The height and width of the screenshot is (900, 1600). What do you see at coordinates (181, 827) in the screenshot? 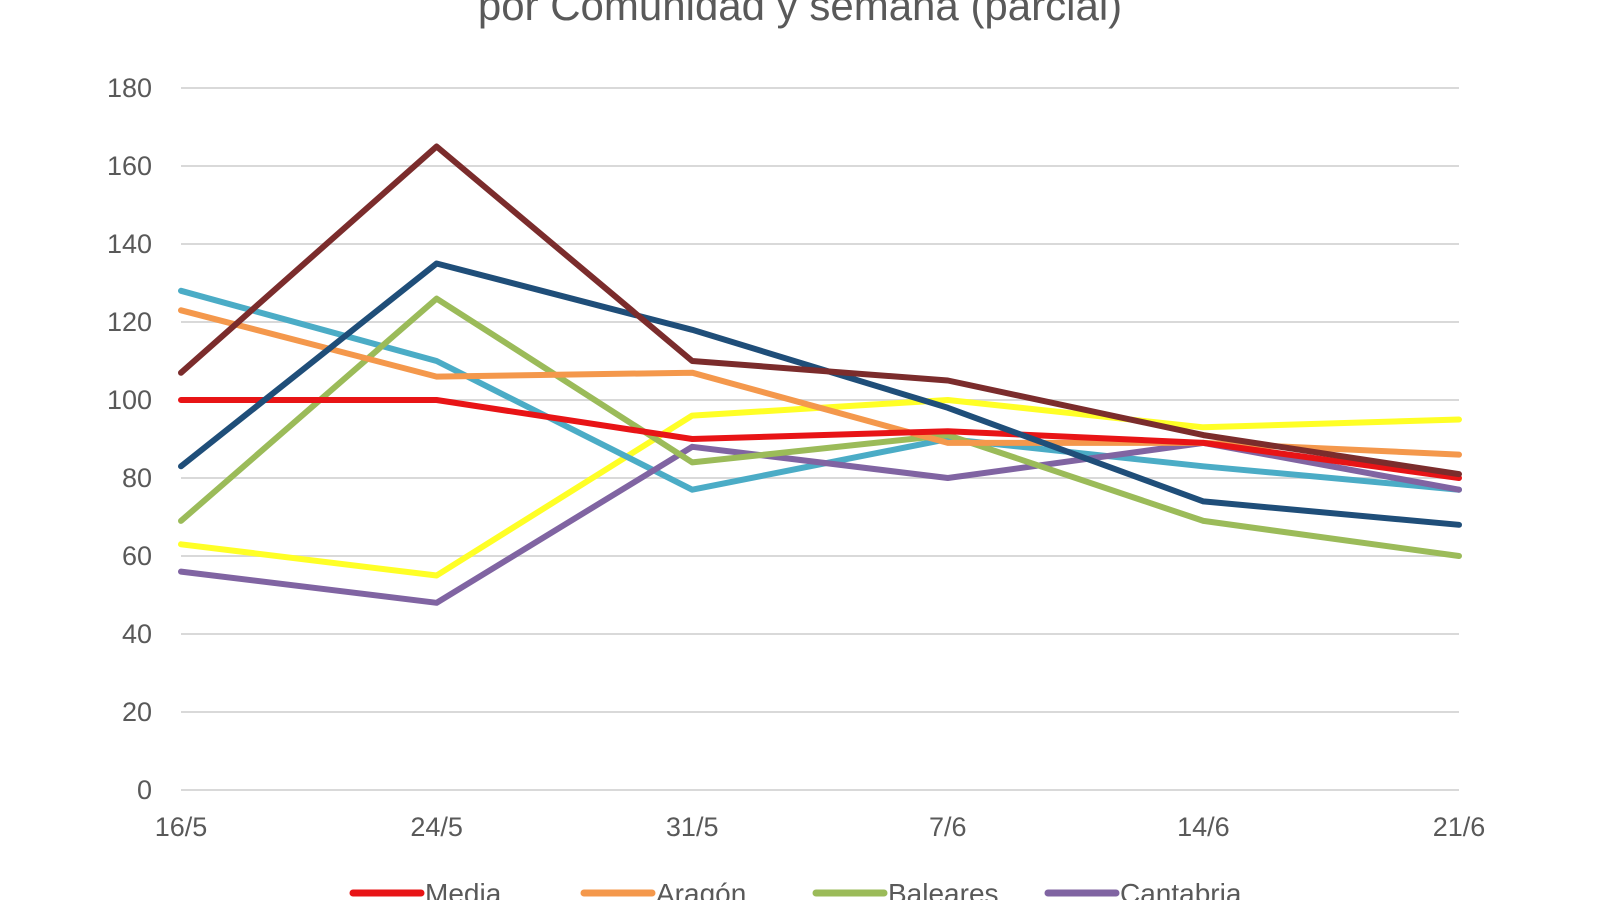
I see `x-tick-label: 16/5` at bounding box center [181, 827].